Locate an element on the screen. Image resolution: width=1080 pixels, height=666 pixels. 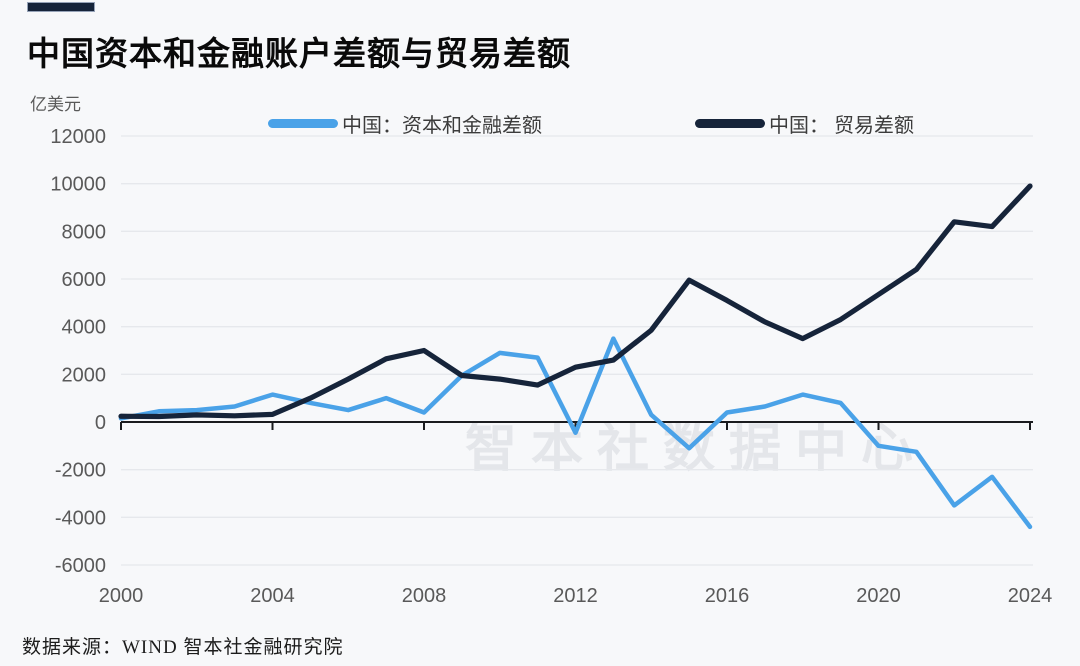
legend-label: 中国：资本和金融差额 is located at coordinates (442, 126).